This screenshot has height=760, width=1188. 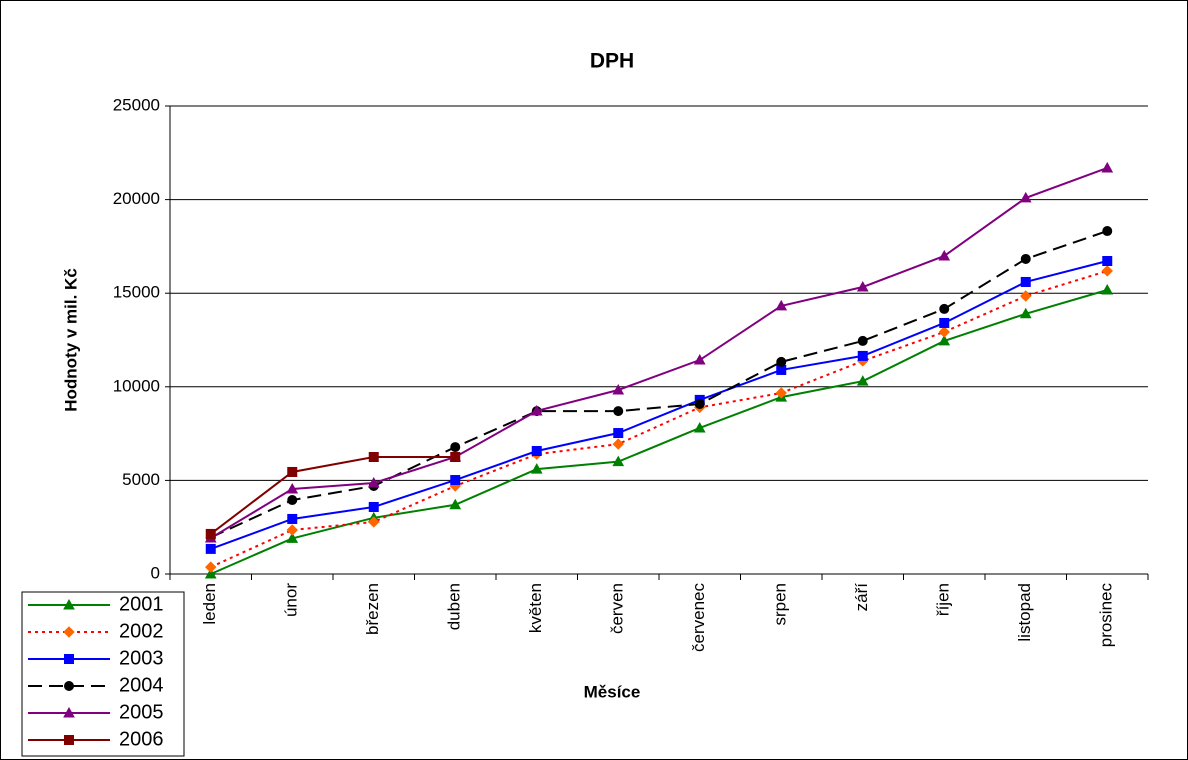 I want to click on x-tick-label: srpen, so click(x=780, y=604).